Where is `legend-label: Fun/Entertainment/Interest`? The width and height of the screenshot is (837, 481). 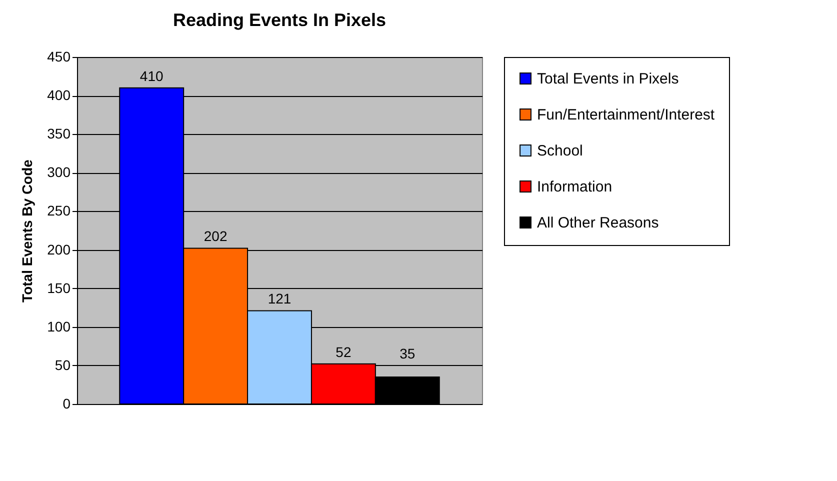 legend-label: Fun/Entertainment/Interest is located at coordinates (626, 115).